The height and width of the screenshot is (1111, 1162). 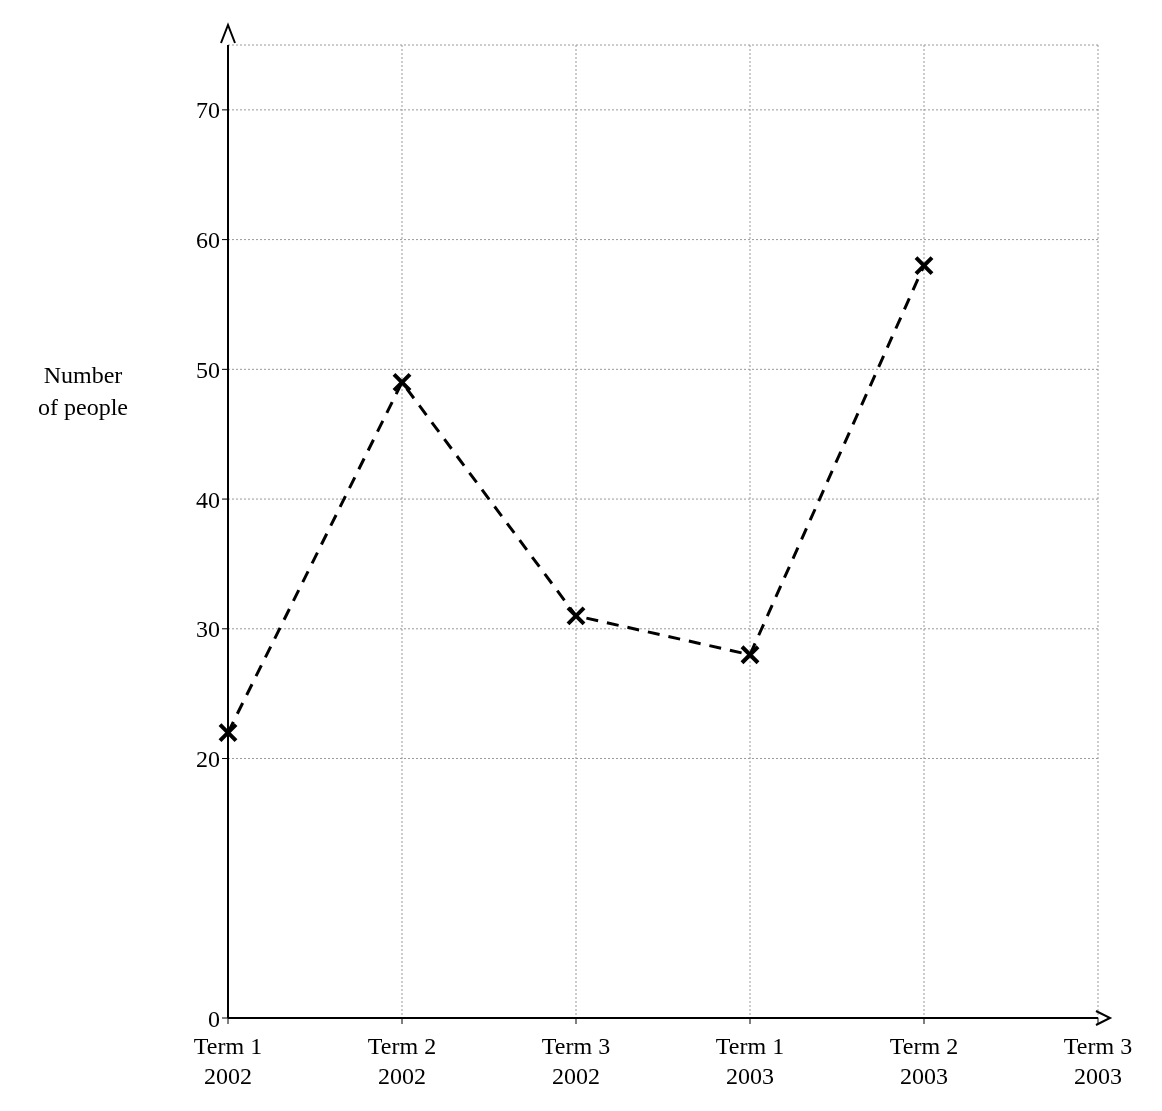 What do you see at coordinates (1098, 1061) in the screenshot?
I see `x-tick-label: Term 3 2003` at bounding box center [1098, 1061].